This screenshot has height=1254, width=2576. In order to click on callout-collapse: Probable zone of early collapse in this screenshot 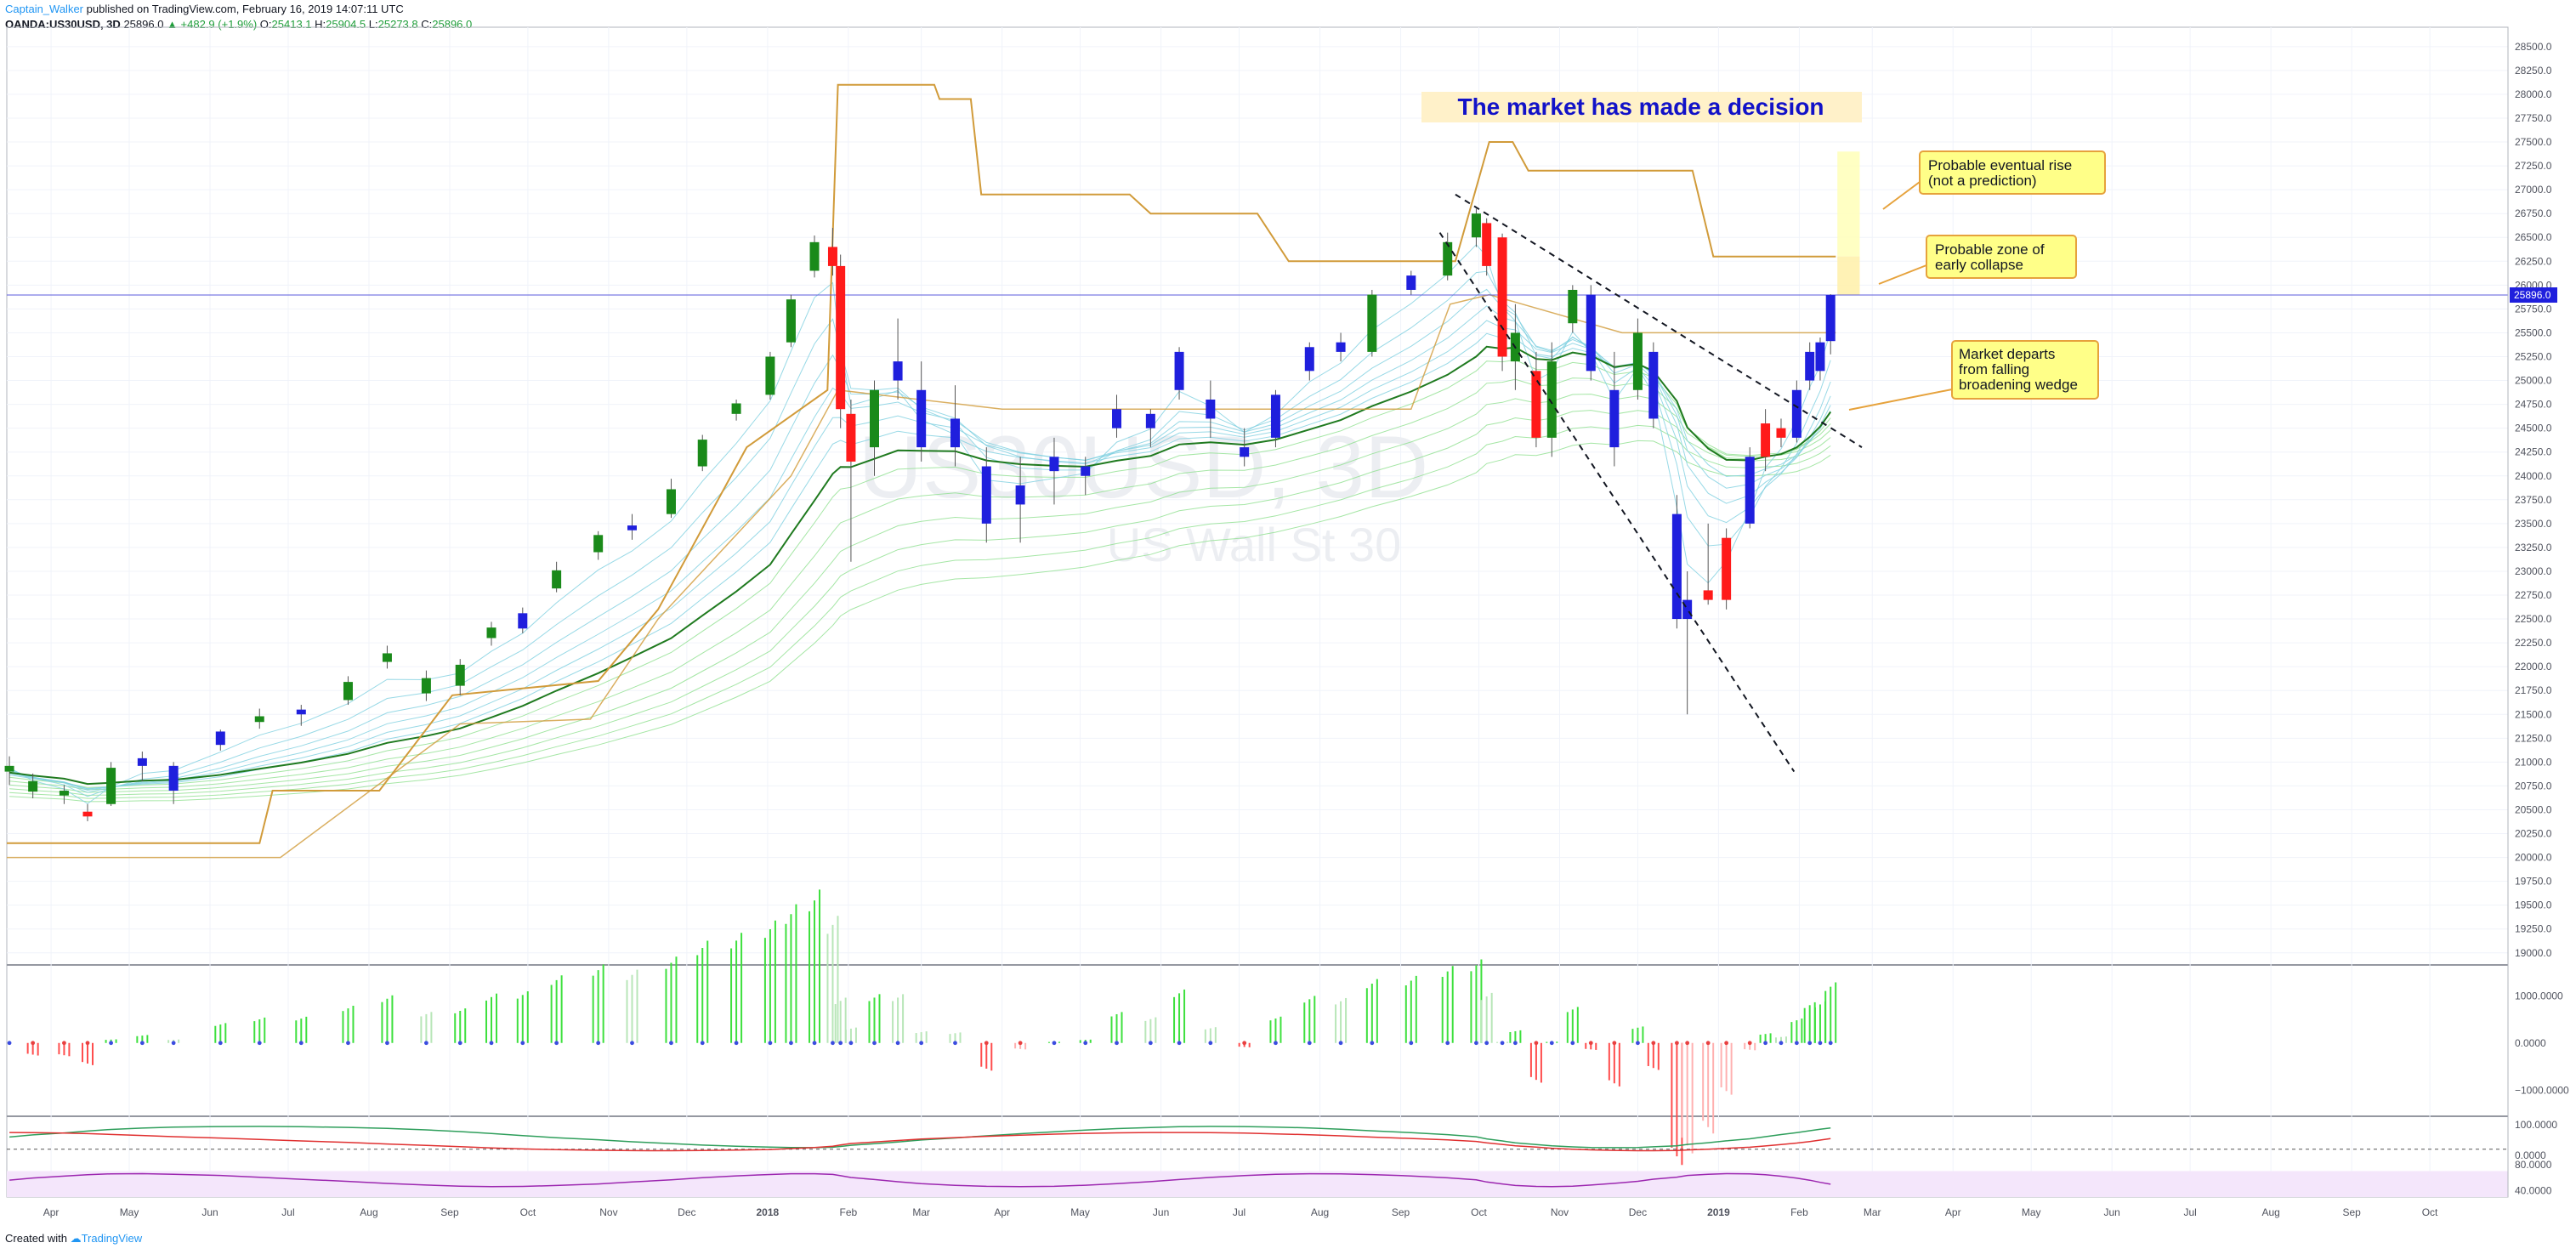, I will do `click(1978, 260)`.